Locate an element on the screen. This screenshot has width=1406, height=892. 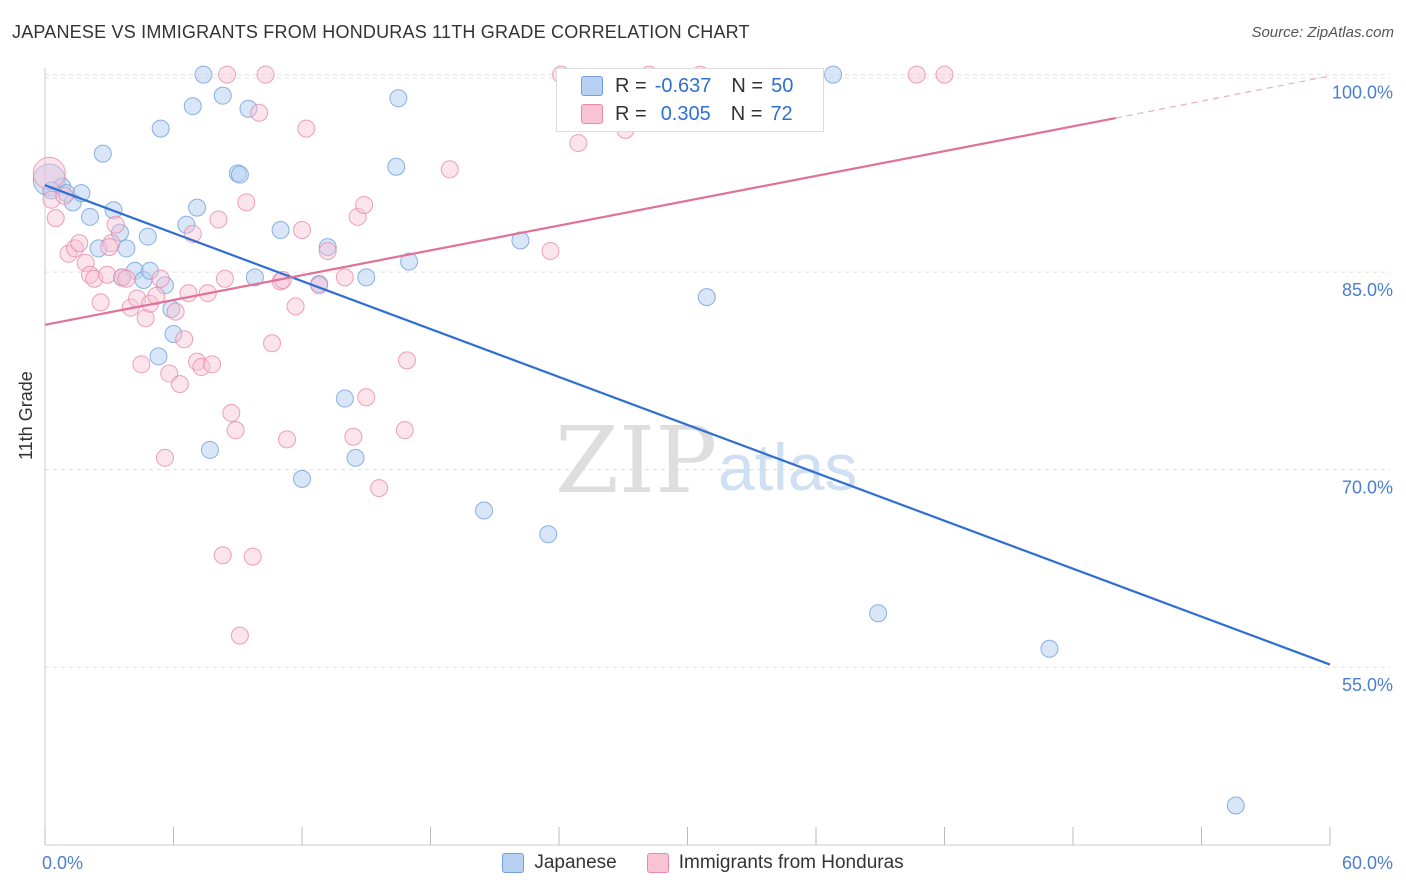
x-tick-label: 60.0% is located at coordinates (1367, 863).